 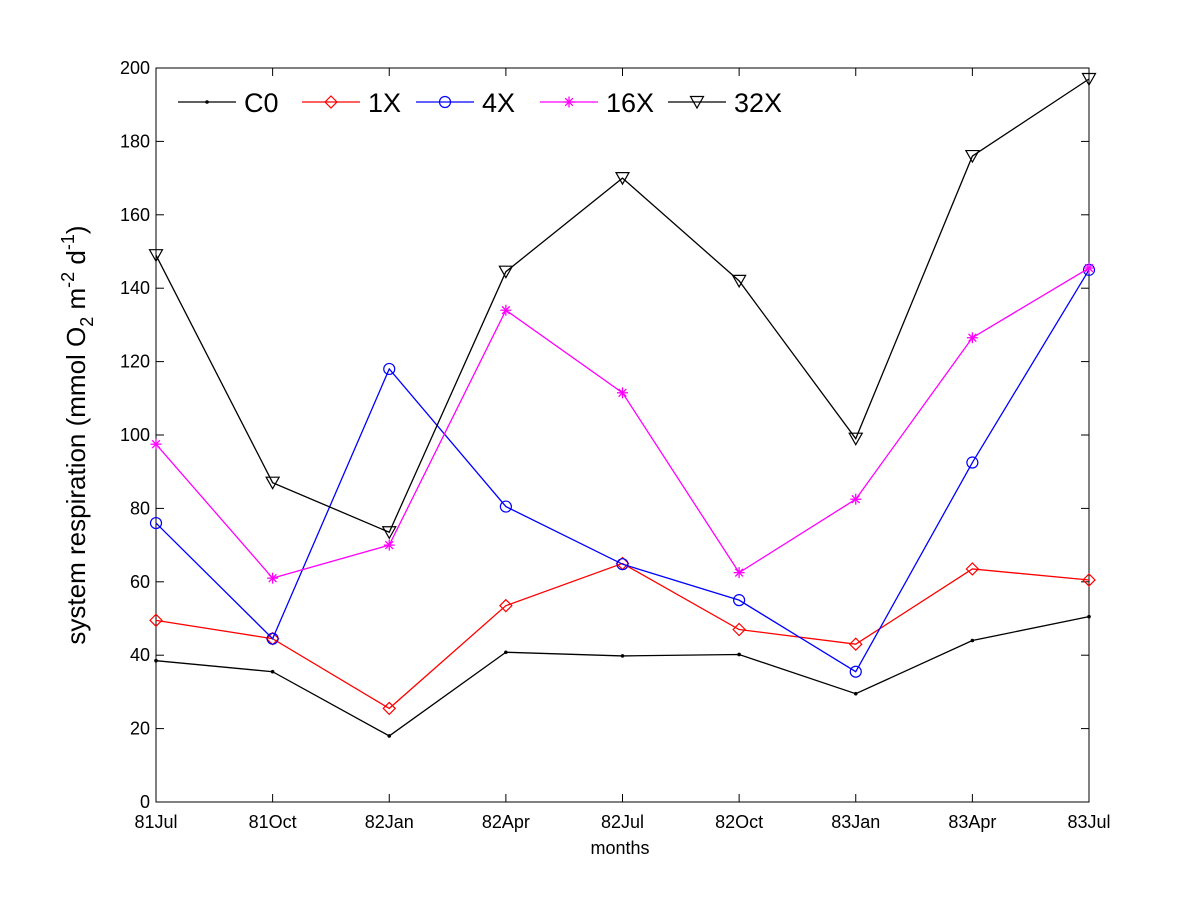 What do you see at coordinates (76, 486) in the screenshot?
I see `y-axis-label-main: system respiration (mmol O` at bounding box center [76, 486].